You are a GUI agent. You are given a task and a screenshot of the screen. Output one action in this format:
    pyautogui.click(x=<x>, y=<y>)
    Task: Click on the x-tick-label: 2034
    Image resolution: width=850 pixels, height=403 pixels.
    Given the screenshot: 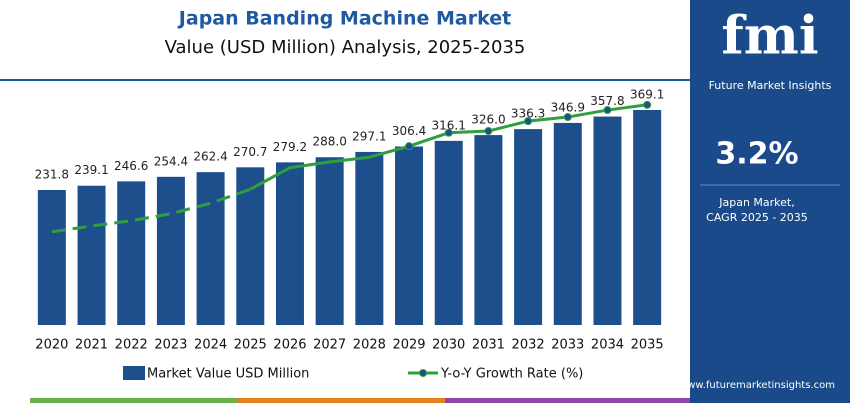 What is the action you would take?
    pyautogui.click(x=607, y=345)
    